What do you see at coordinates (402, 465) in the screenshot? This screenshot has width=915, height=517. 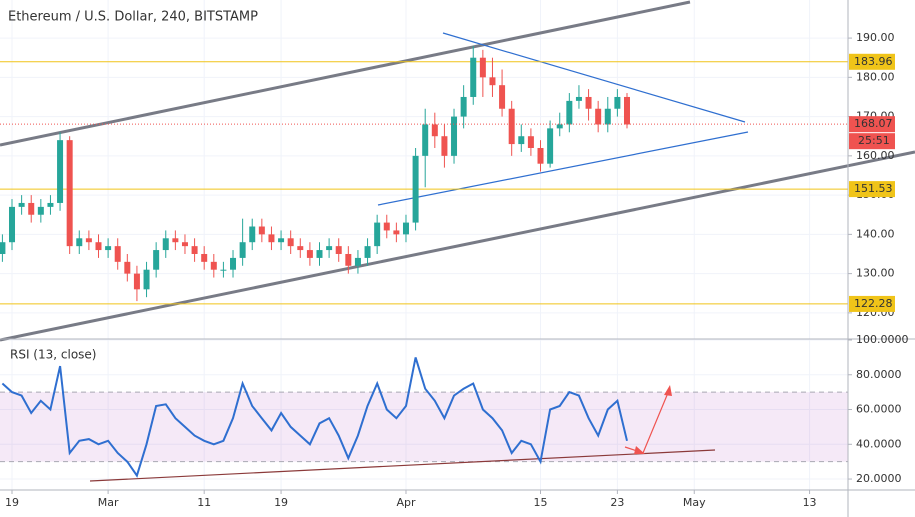 I see `rsi-trendline` at bounding box center [402, 465].